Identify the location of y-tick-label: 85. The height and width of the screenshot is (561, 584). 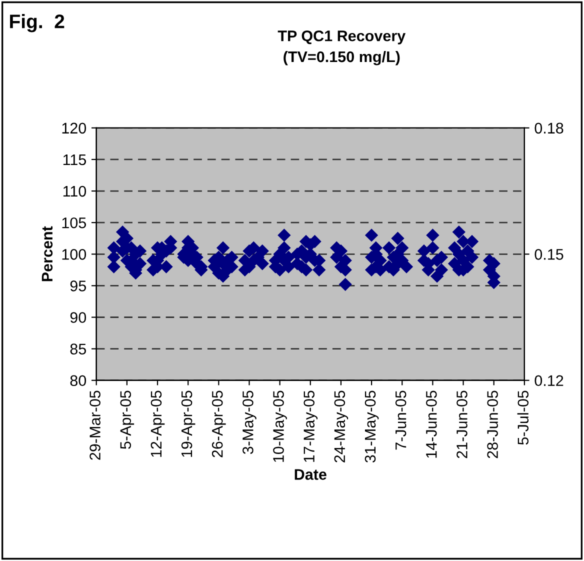
(78, 349).